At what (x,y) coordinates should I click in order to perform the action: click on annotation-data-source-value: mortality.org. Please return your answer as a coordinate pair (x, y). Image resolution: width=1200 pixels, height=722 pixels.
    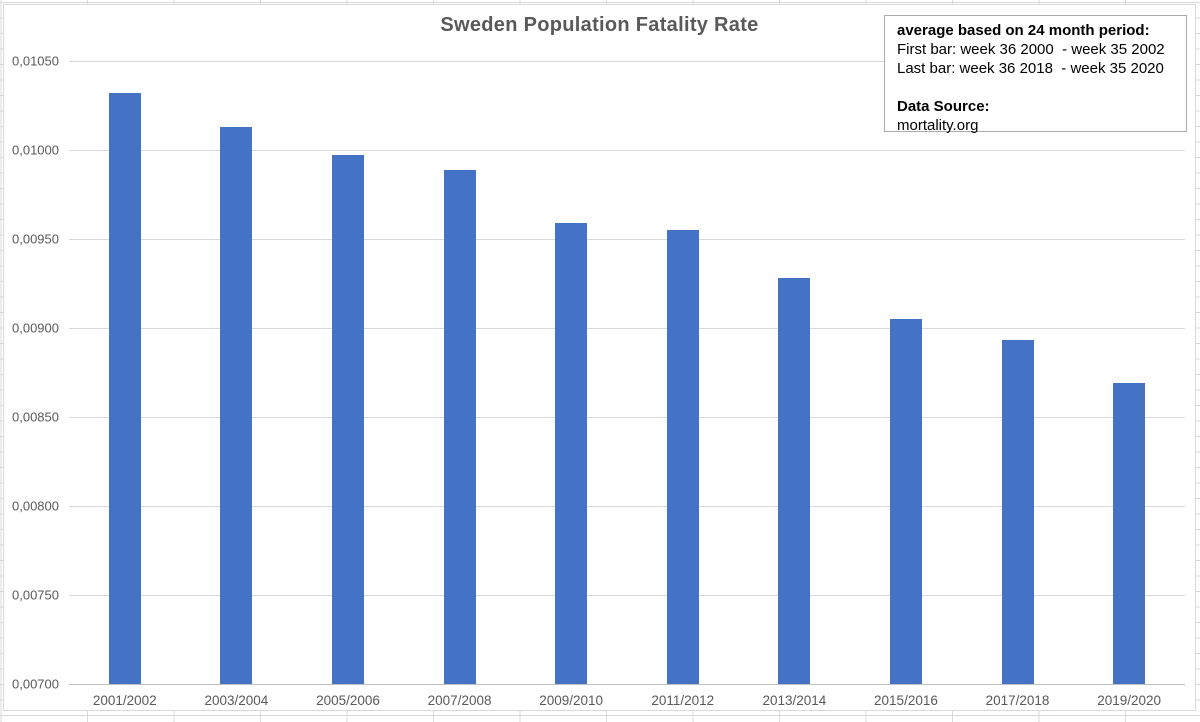
    Looking at the image, I should click on (938, 125).